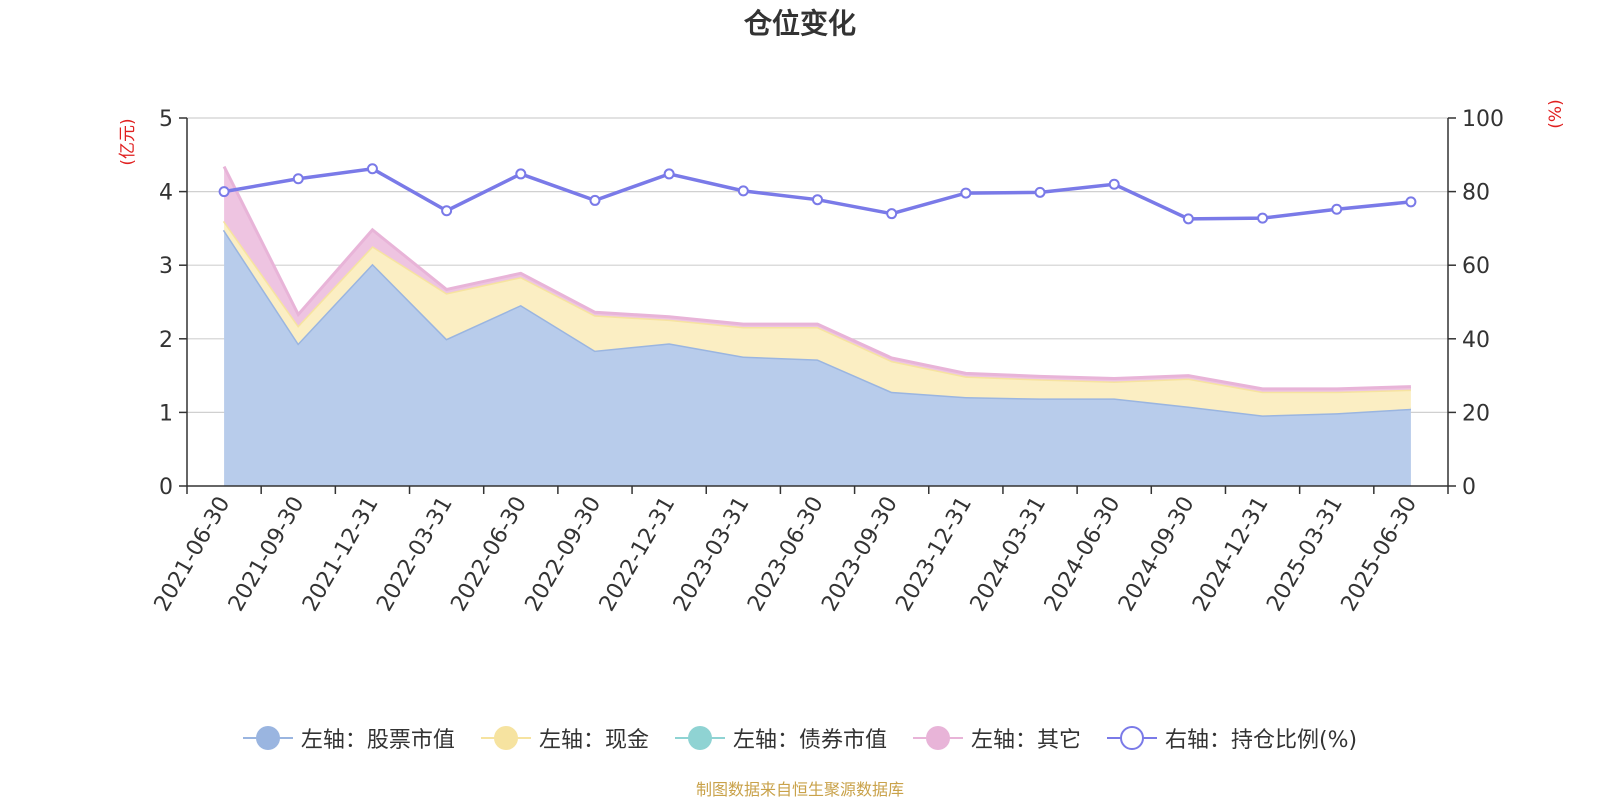 This screenshot has width=1600, height=800. I want to click on ratio-line, so click(817, 193).